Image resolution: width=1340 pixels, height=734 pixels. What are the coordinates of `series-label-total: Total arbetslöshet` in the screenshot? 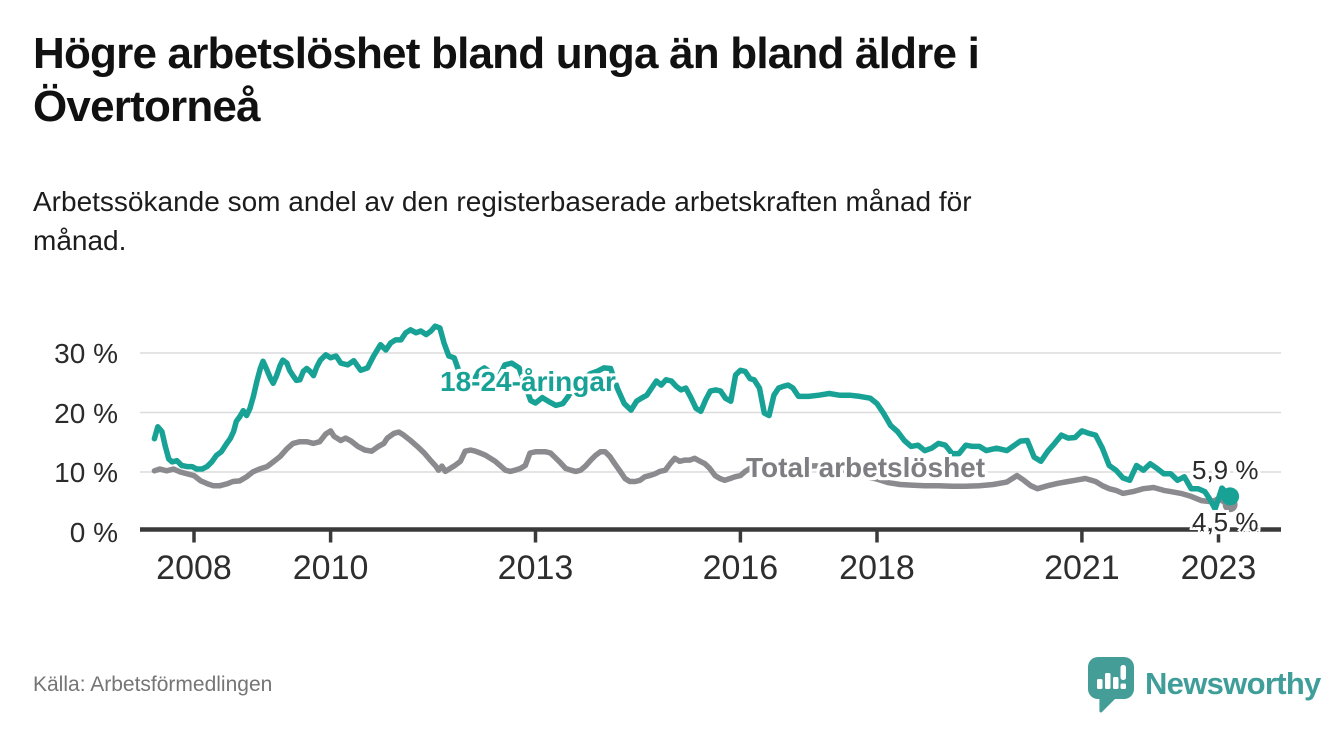 It's located at (866, 467).